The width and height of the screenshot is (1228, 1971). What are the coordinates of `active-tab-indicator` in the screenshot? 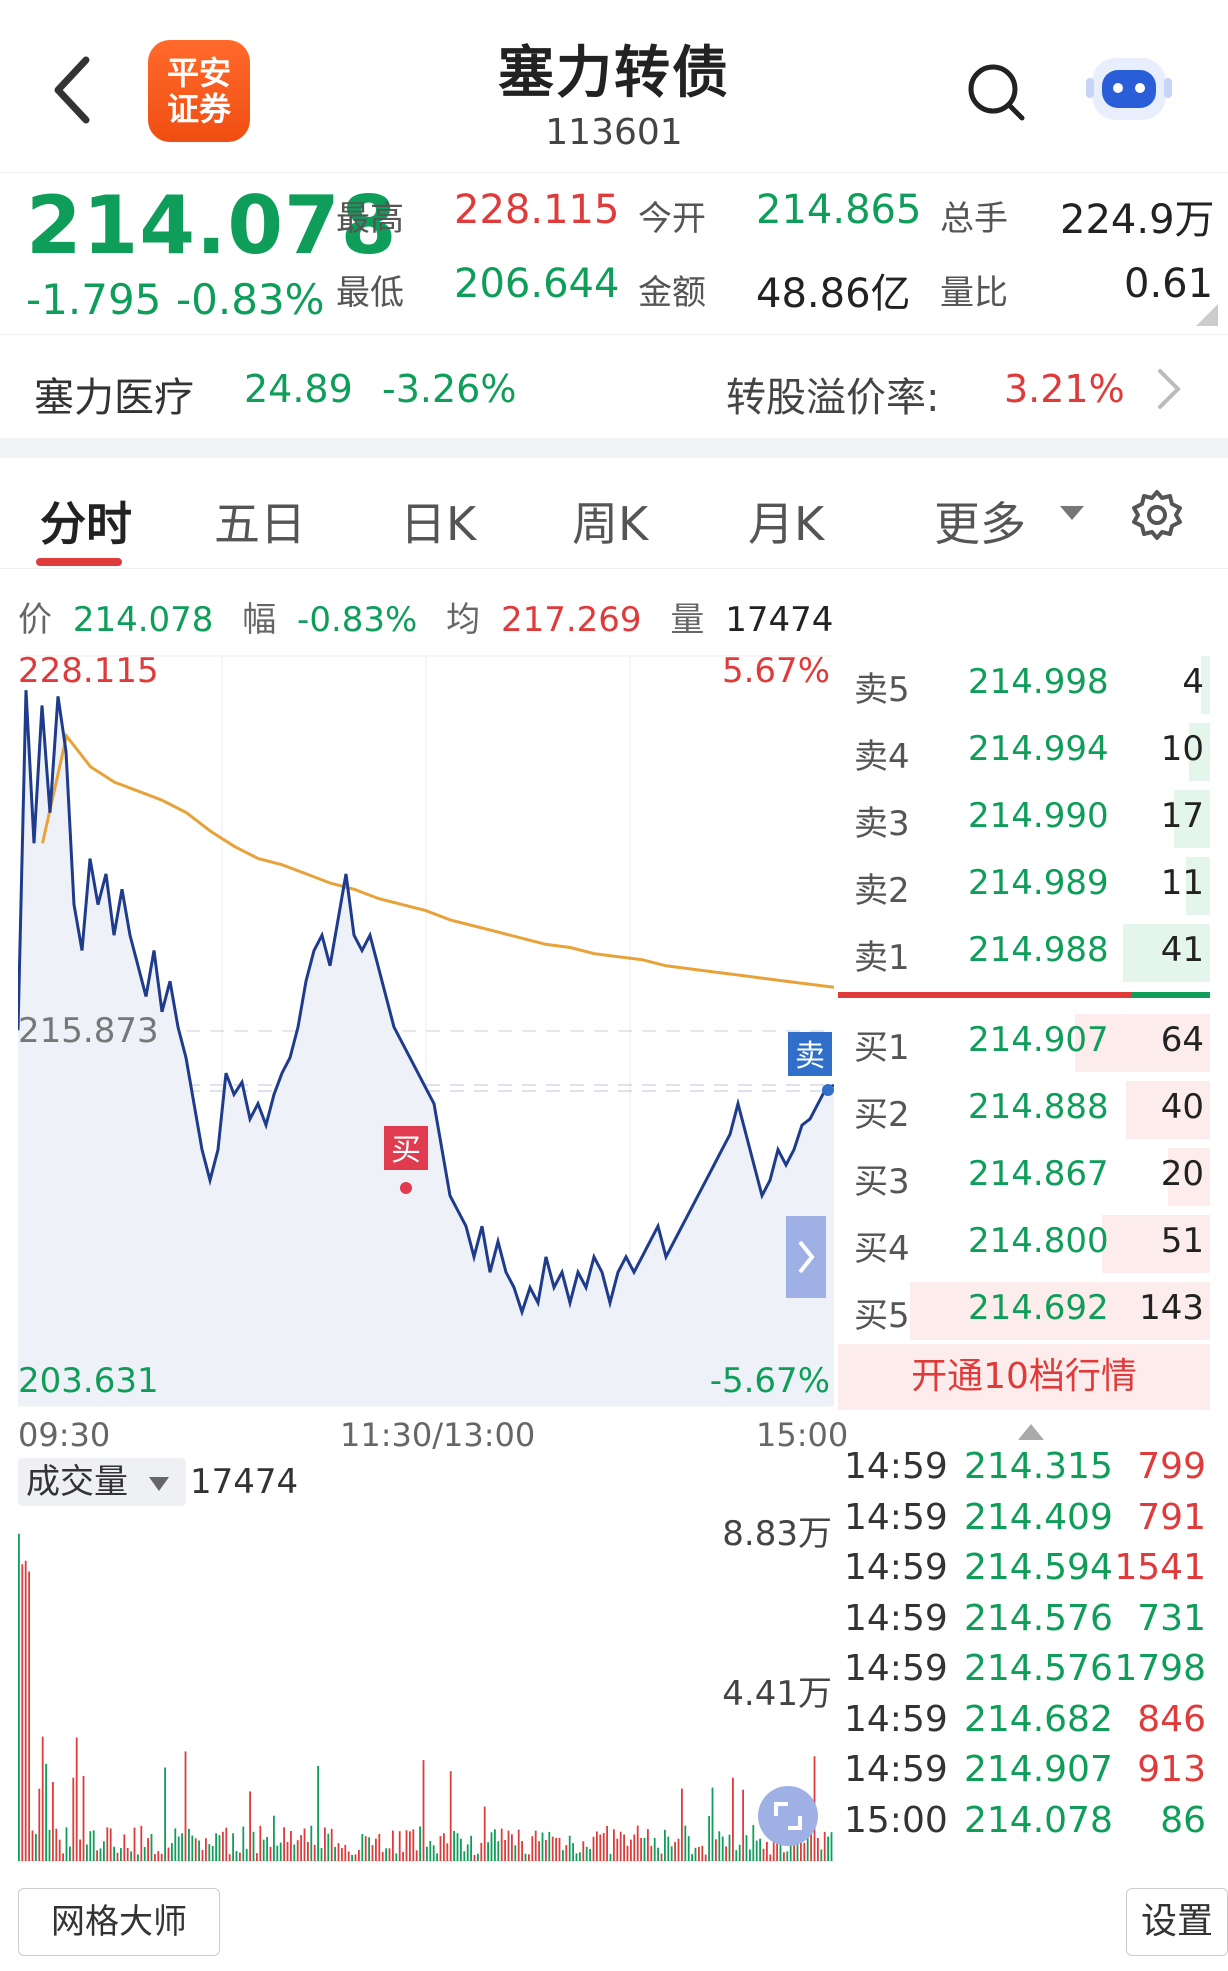 It's located at (79, 562).